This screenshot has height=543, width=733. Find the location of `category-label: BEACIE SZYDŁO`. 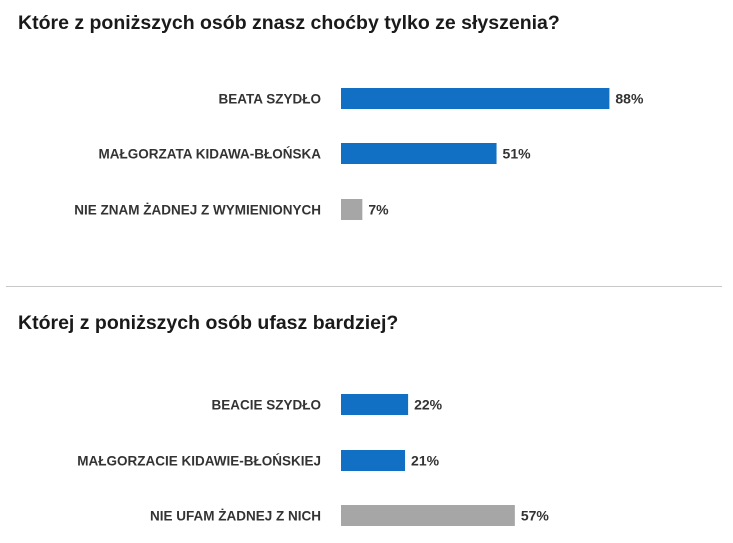

category-label: BEACIE SZYDŁO is located at coordinates (266, 405).